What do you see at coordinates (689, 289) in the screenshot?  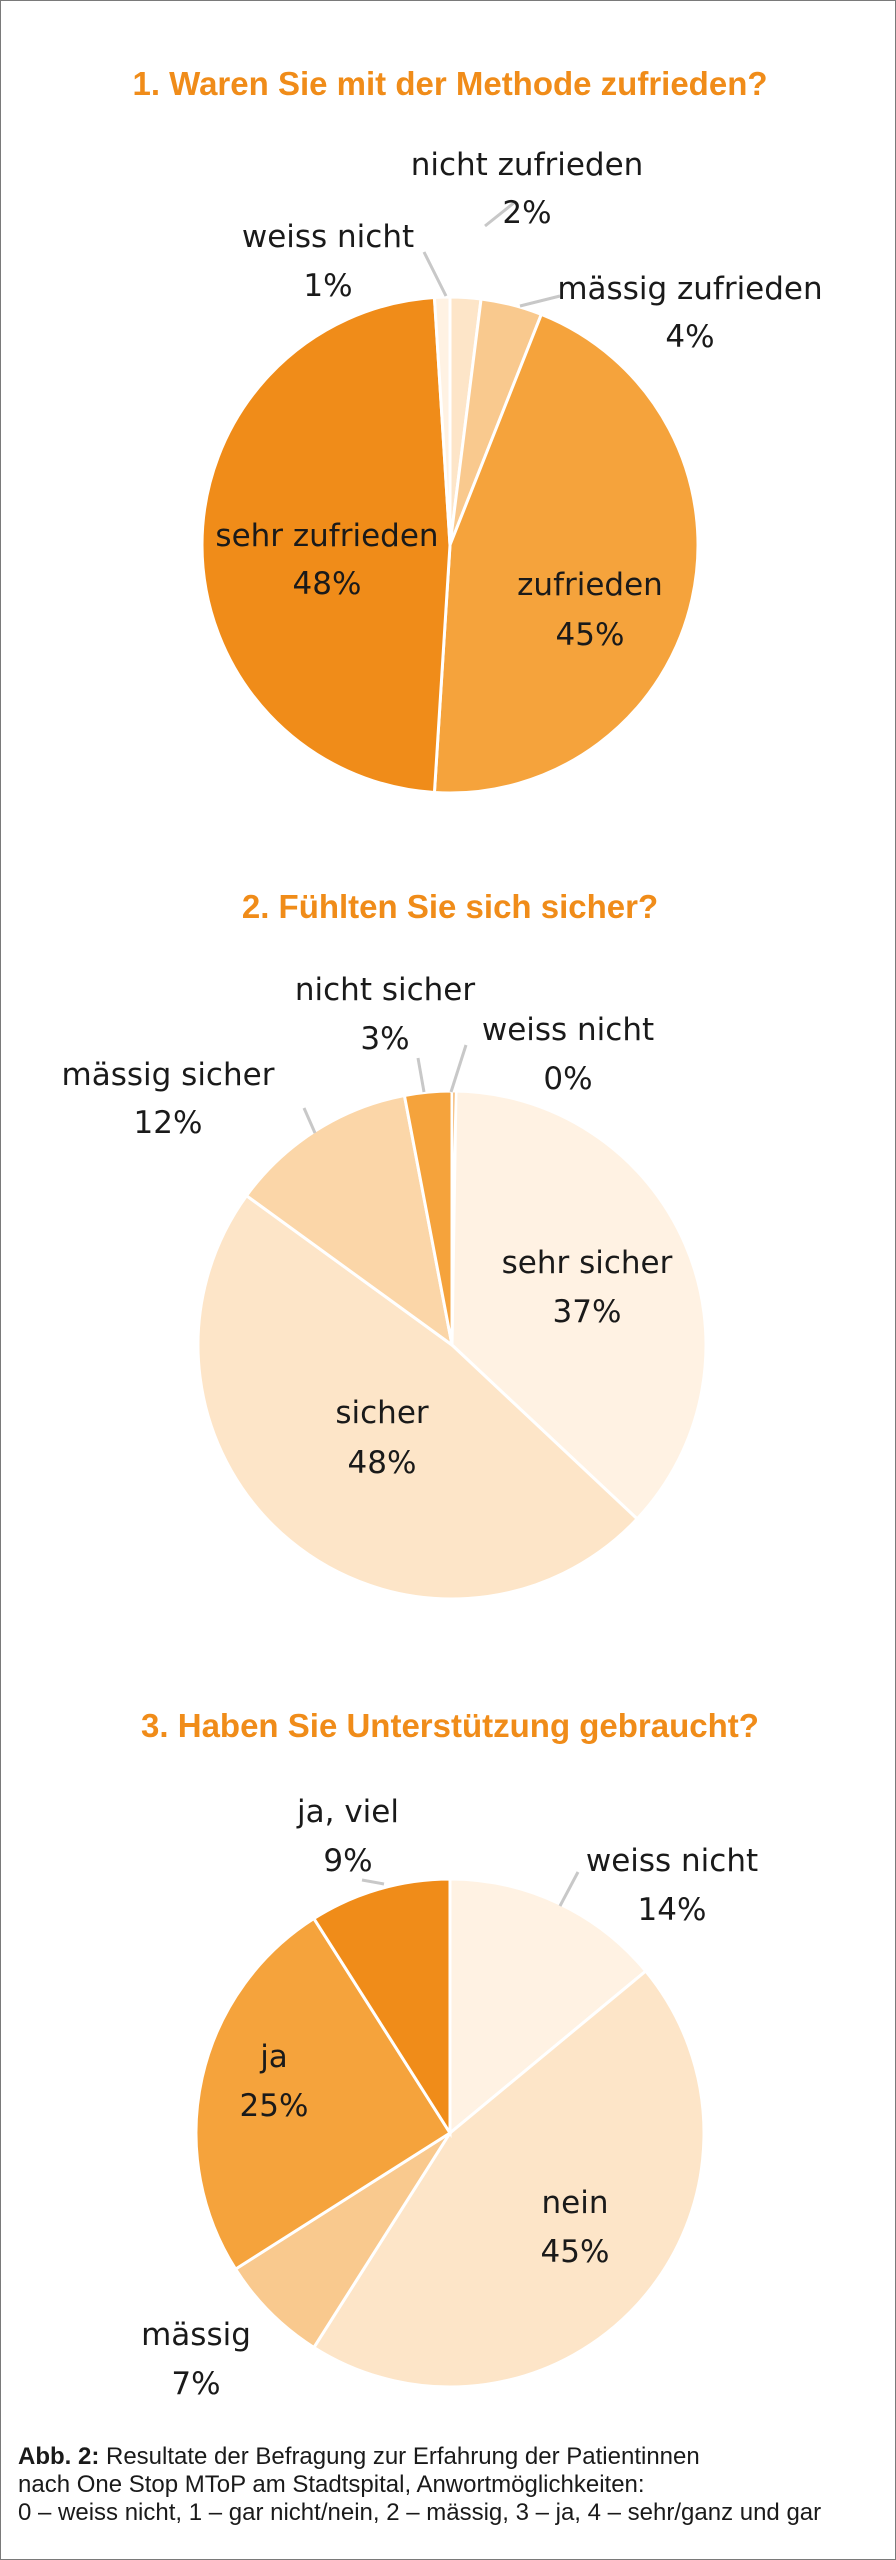 I see `slice-label-massig-zufrieden: mässig zufrieden` at bounding box center [689, 289].